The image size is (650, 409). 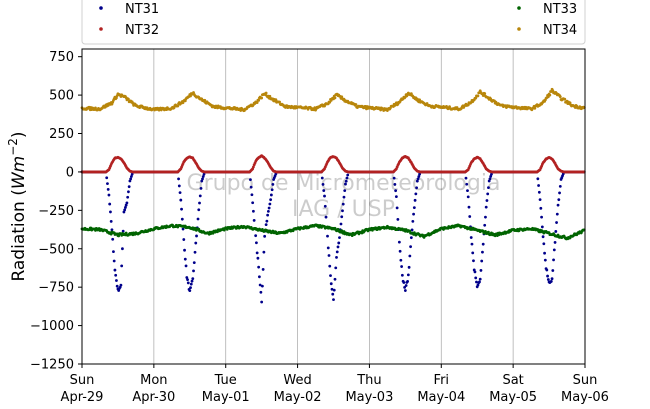 I want to click on y-tick-label: 750, so click(x=61, y=57).